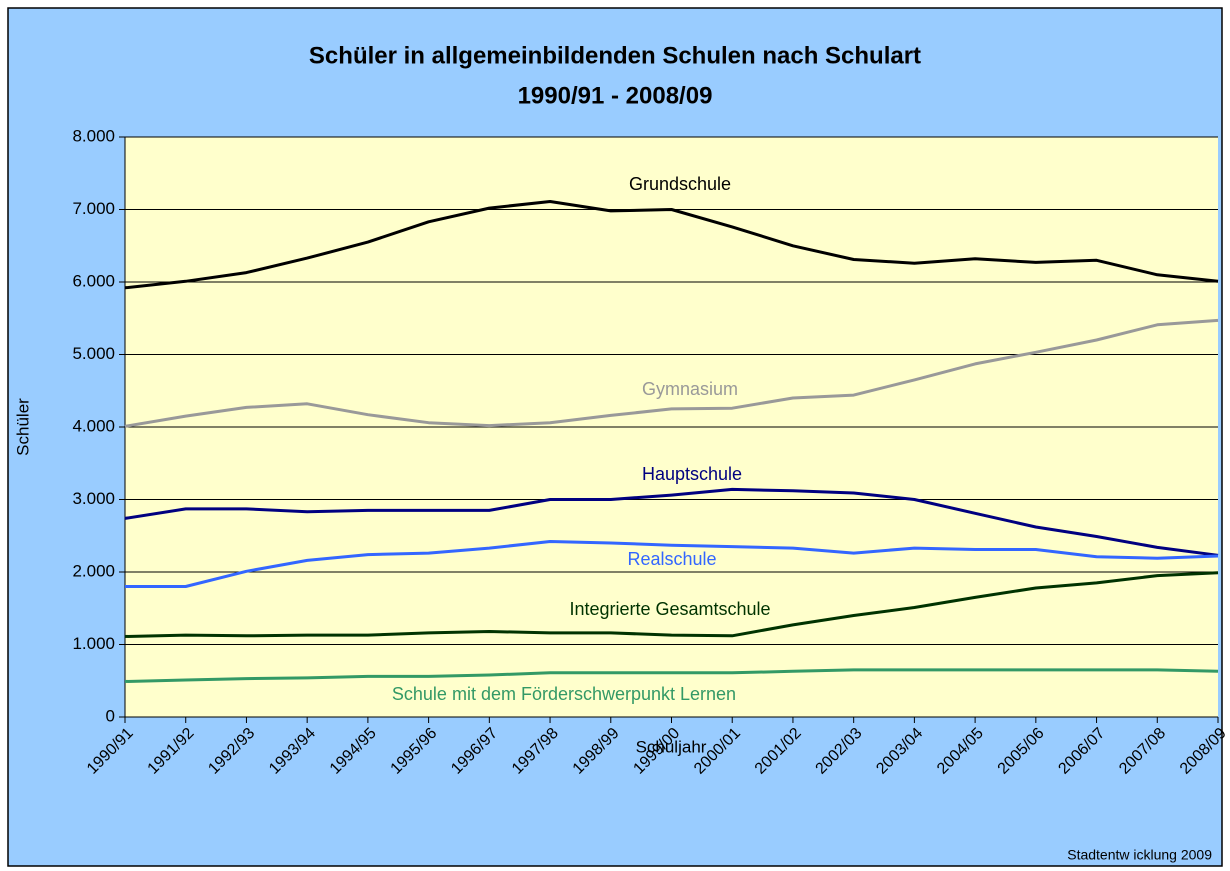  I want to click on series-label: Hauptschule, so click(692, 474).